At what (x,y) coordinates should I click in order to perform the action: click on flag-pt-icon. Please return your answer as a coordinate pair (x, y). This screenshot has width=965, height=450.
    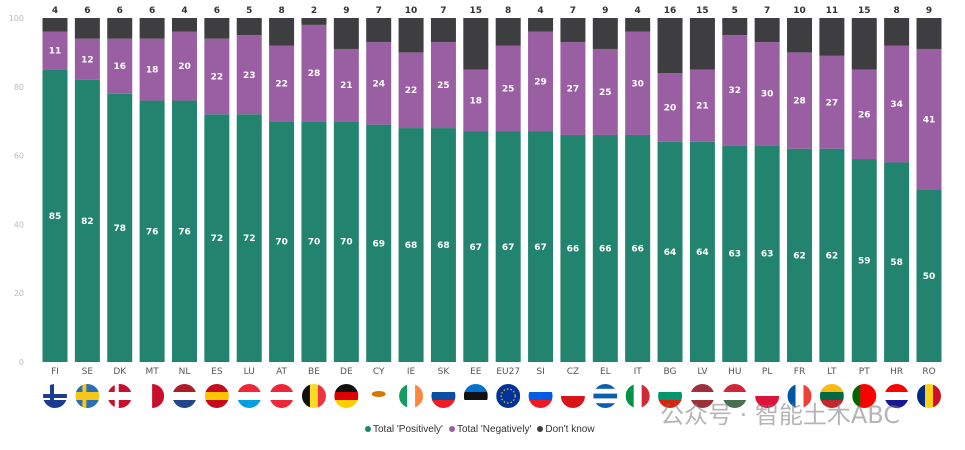
    Looking at the image, I should click on (864, 396).